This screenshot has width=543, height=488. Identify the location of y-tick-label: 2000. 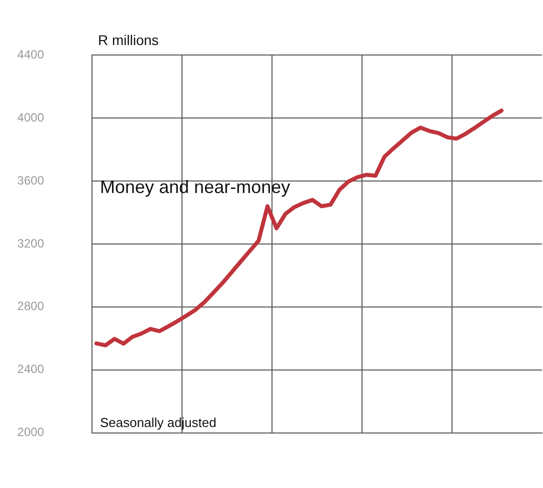
(30, 432).